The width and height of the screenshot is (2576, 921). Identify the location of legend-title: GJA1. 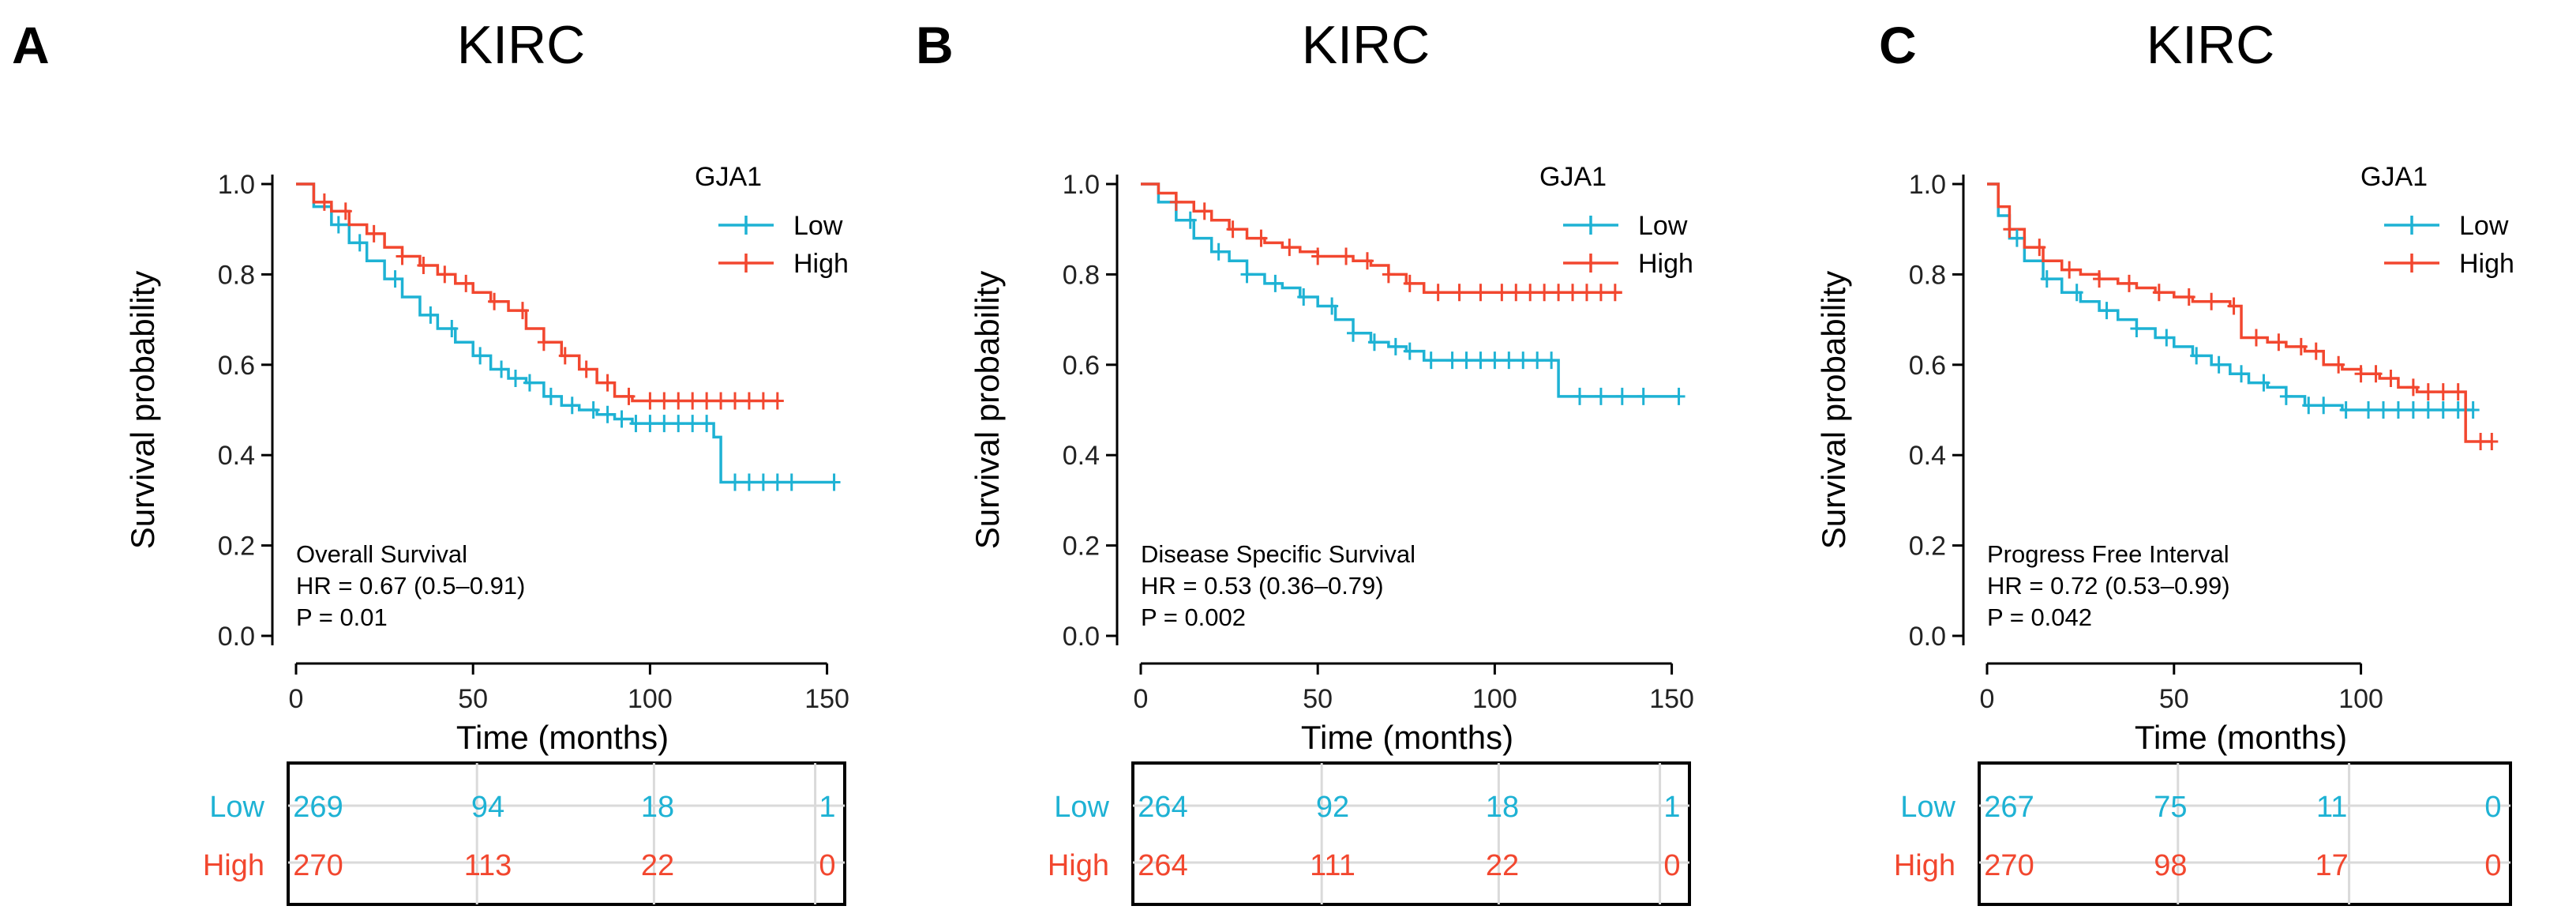
(1573, 177).